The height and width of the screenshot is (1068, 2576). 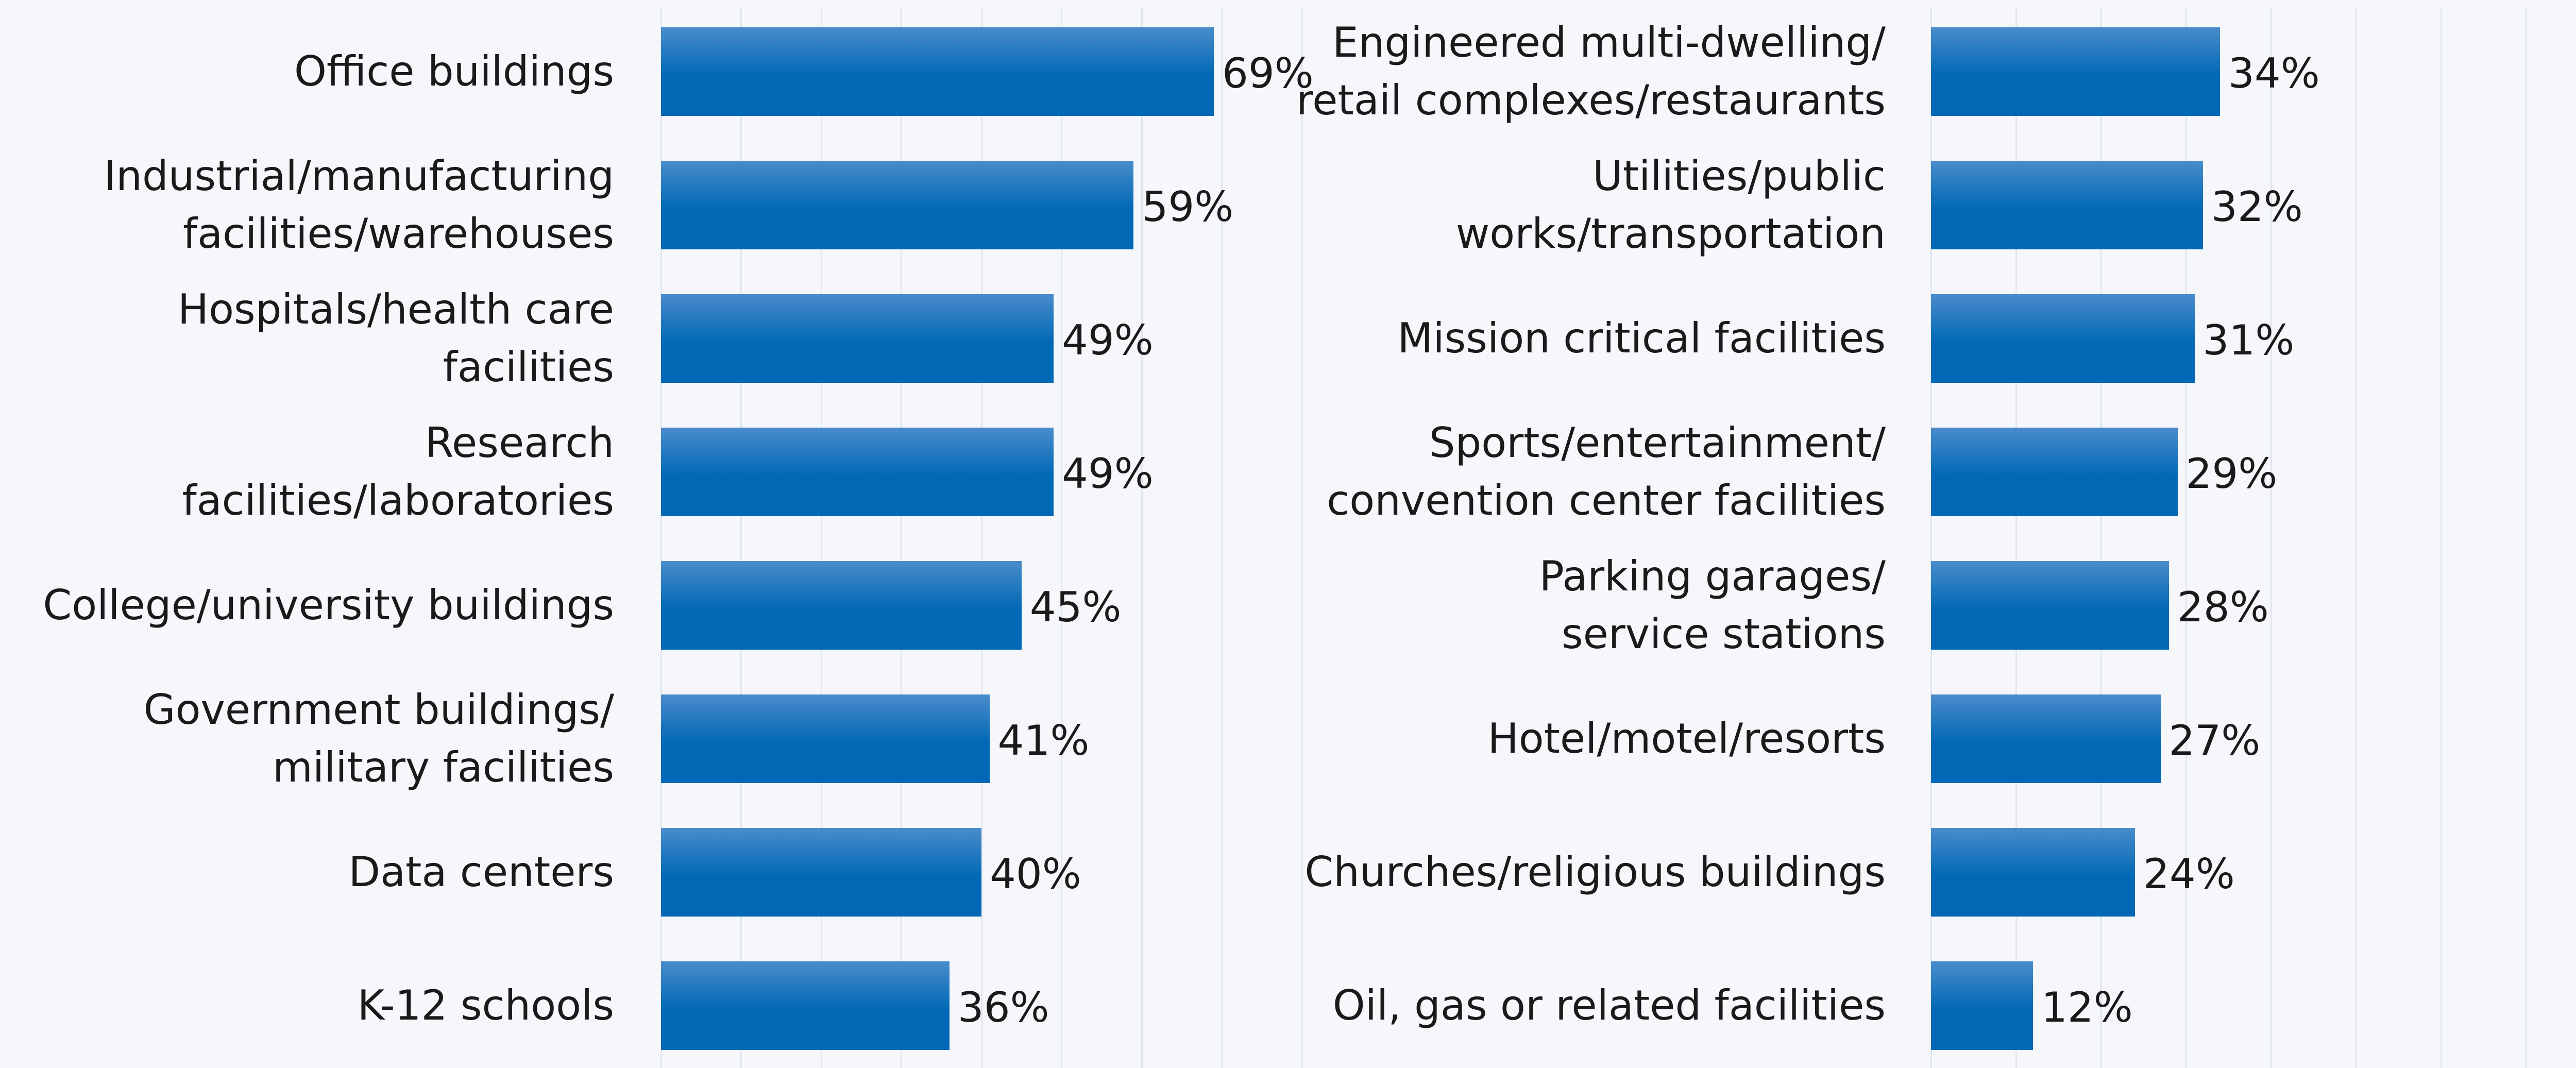 What do you see at coordinates (2274, 73) in the screenshot?
I see `value-label: 34%` at bounding box center [2274, 73].